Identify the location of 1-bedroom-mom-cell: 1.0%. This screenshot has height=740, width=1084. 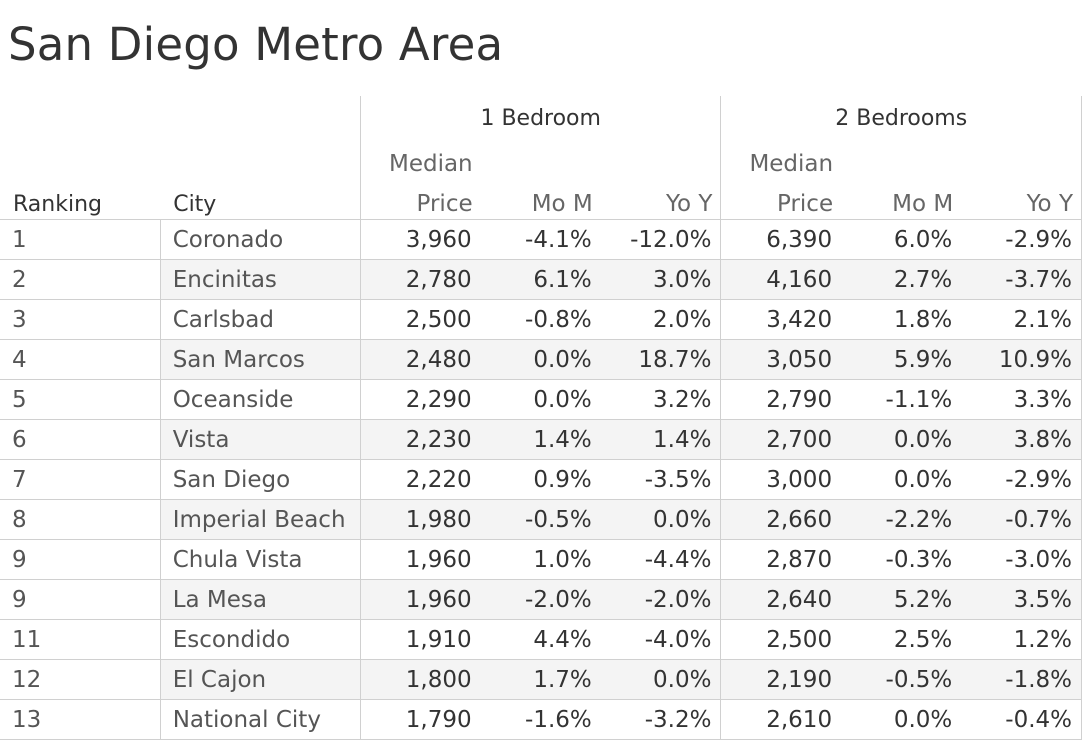
(540, 559).